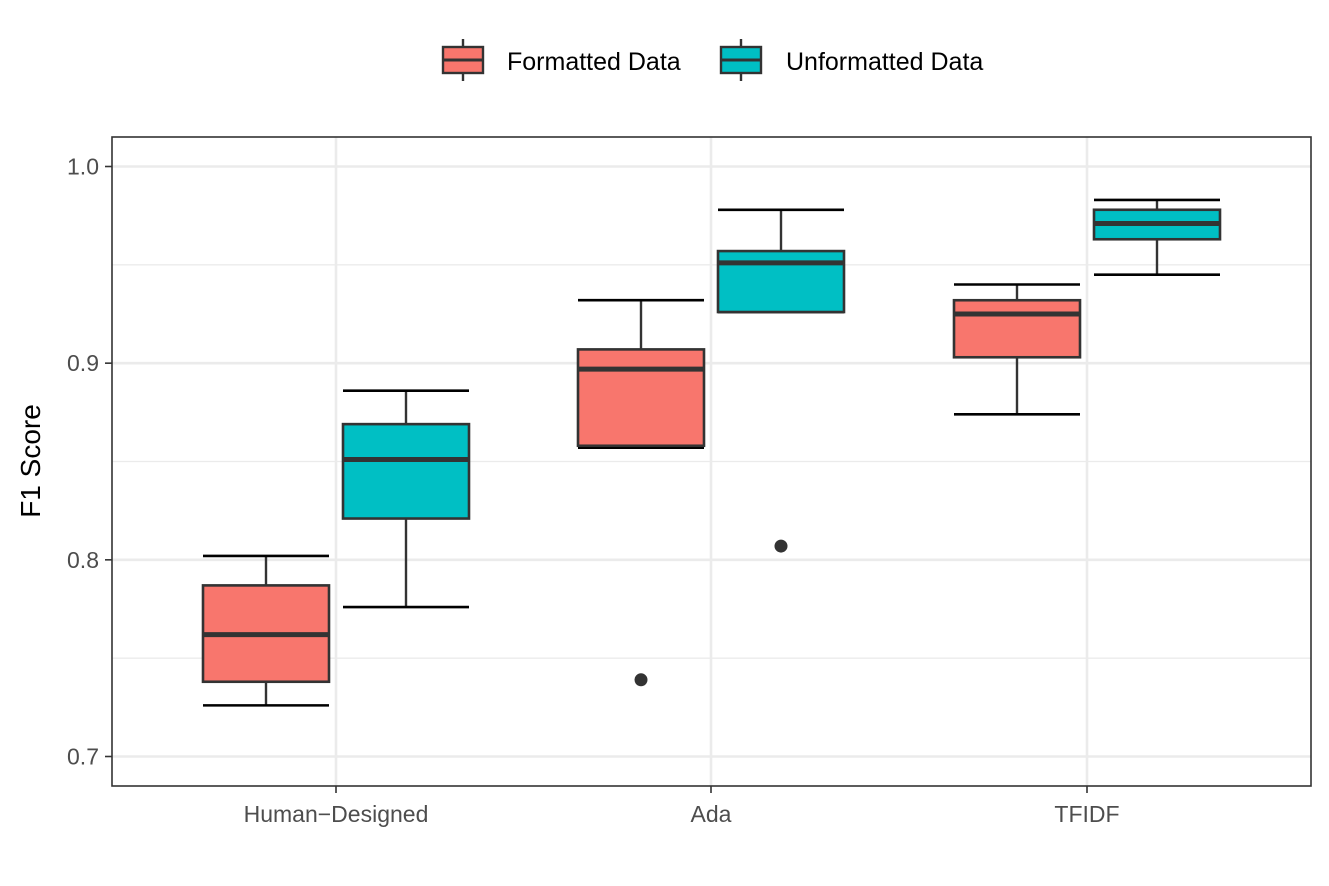 The image size is (1329, 886). What do you see at coordinates (336, 814) in the screenshot?
I see `x-tick-label: Human−Designed` at bounding box center [336, 814].